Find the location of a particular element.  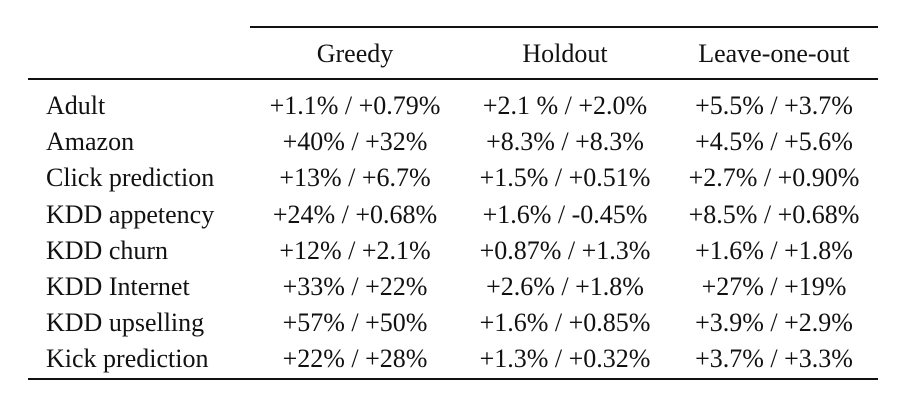

cell-greedy: +1.1% / +0.79% is located at coordinates (355, 105).